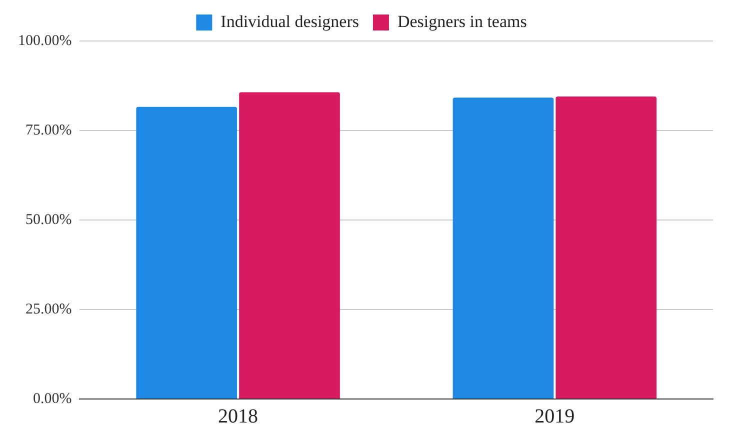 The width and height of the screenshot is (731, 439). I want to click on y-tick-label: 25.00%, so click(48, 309).